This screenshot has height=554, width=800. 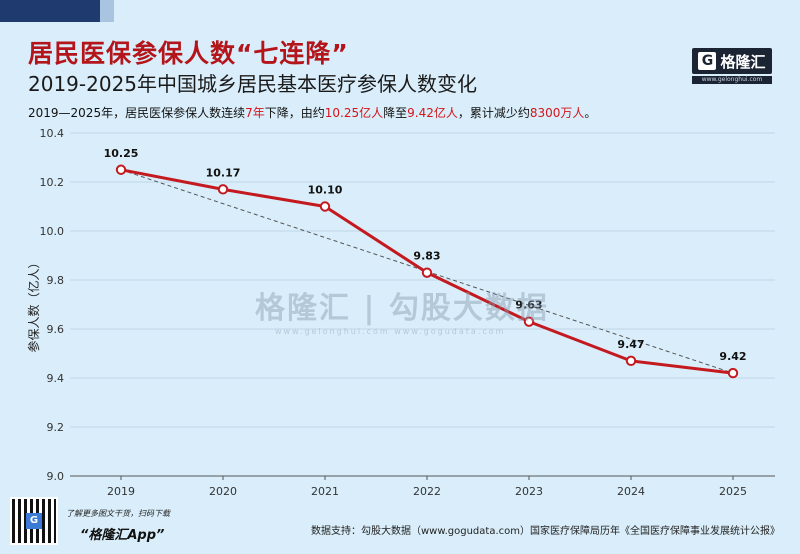 I want to click on x-tick-label: 2020, so click(x=223, y=491).